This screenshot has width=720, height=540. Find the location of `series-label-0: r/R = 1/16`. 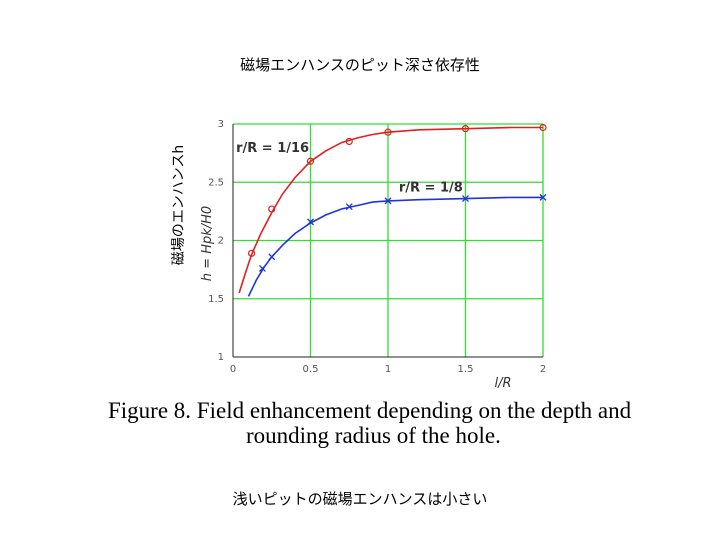

series-label-0: r/R = 1/16 is located at coordinates (272, 148).